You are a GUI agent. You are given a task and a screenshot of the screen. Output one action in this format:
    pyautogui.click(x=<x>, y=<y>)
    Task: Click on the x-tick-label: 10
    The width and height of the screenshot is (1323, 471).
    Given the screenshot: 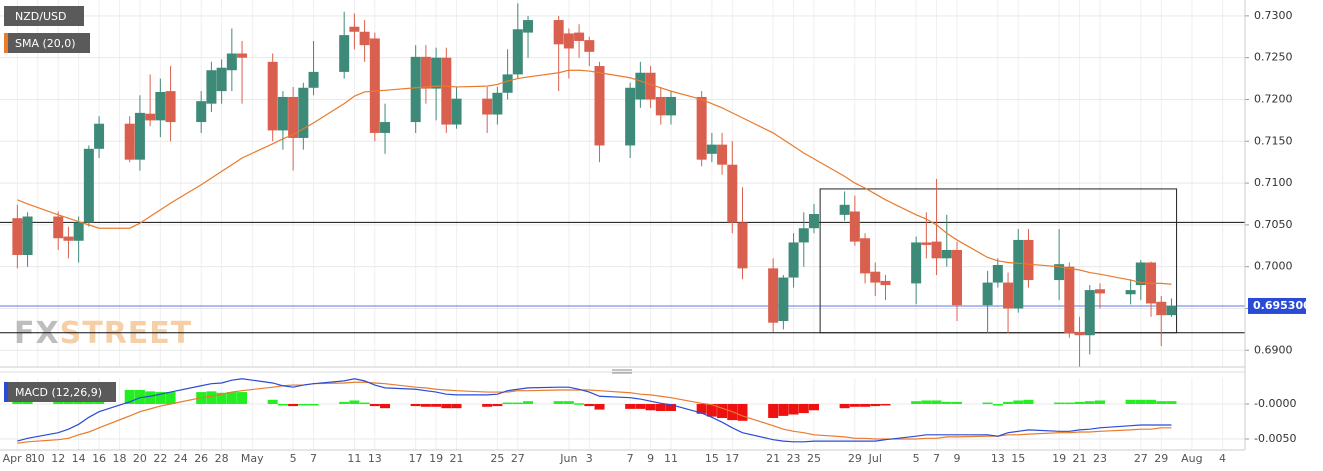 What is the action you would take?
    pyautogui.click(x=38, y=458)
    